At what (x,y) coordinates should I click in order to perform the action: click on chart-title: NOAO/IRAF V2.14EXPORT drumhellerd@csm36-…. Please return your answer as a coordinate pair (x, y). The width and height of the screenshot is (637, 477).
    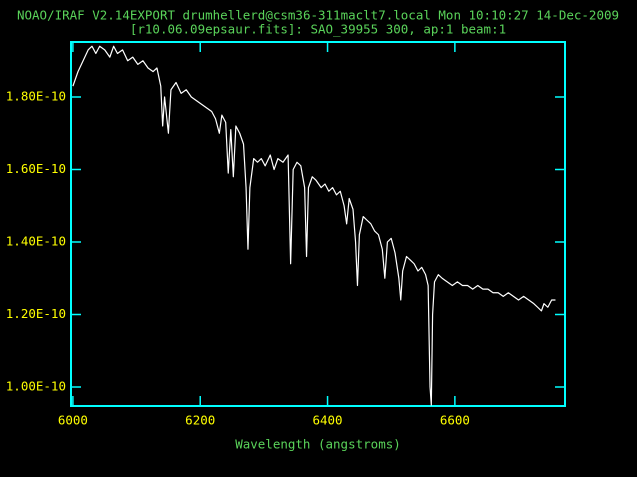
    Looking at the image, I should click on (318, 15).